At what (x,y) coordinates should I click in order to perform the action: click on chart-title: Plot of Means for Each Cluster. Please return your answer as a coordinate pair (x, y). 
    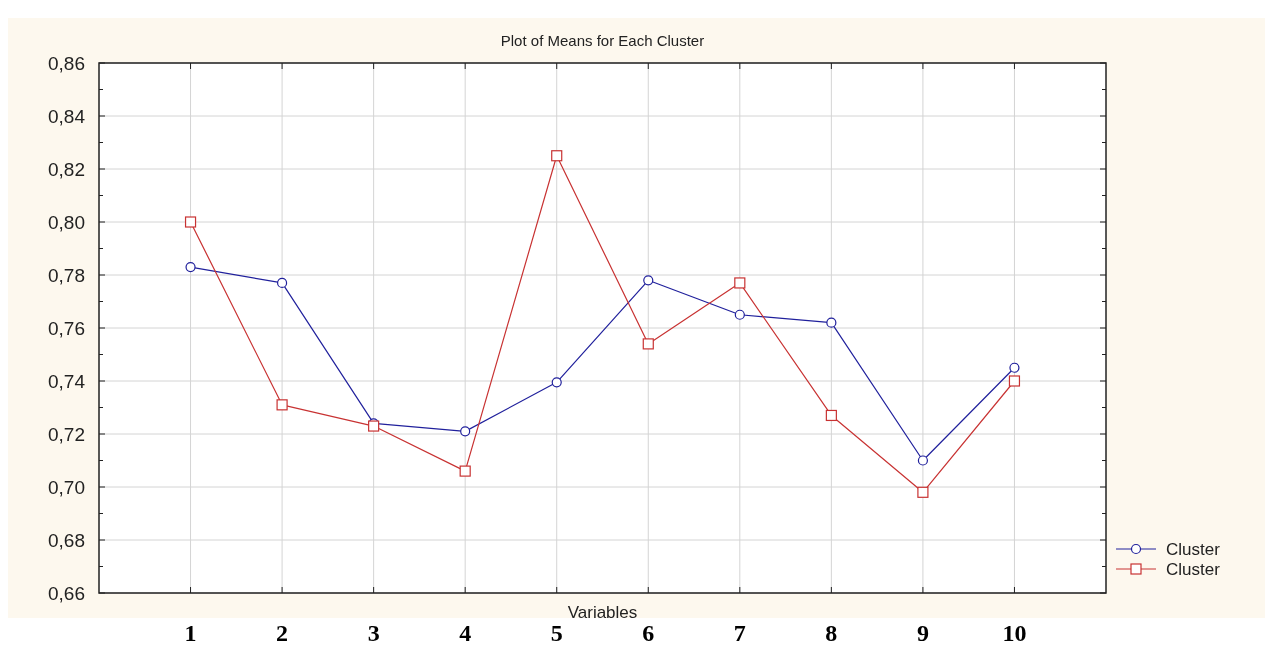
    Looking at the image, I should click on (602, 40).